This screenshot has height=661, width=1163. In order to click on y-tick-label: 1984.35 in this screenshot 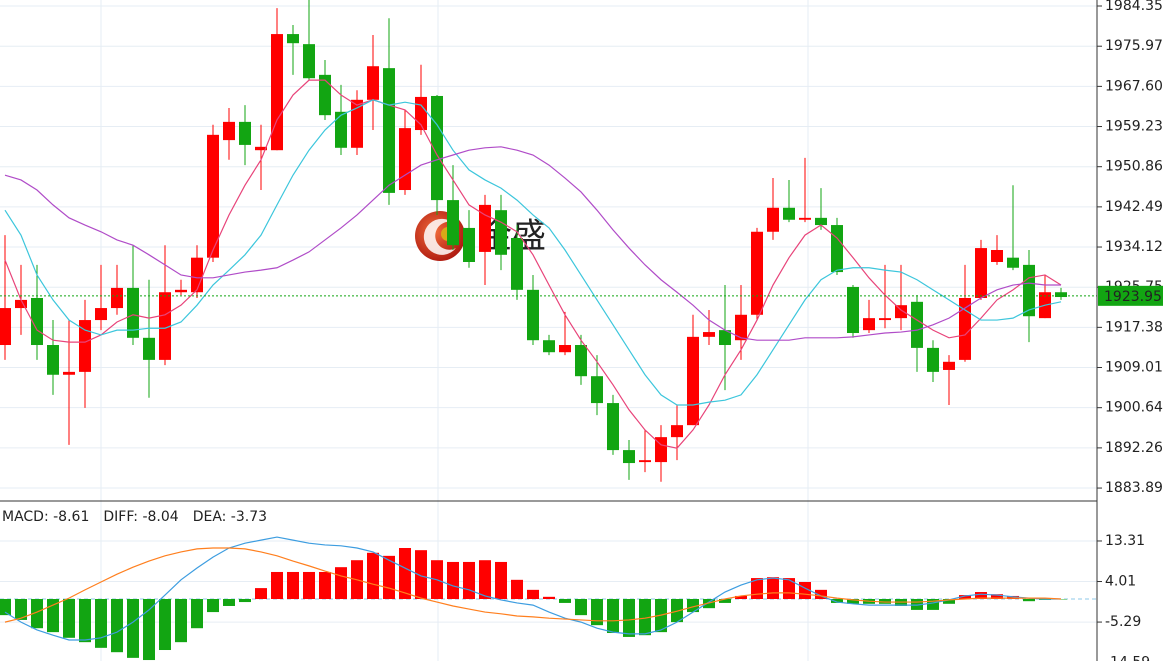, I will do `click(1134, 7)`.